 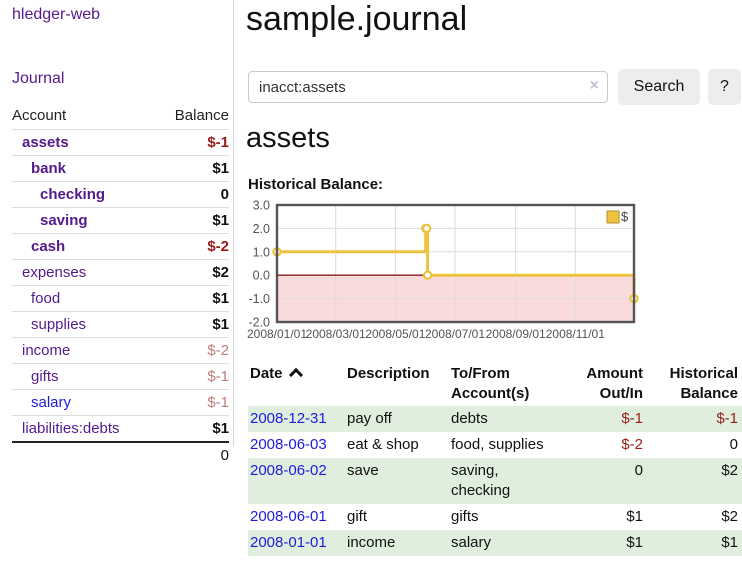 What do you see at coordinates (288, 444) in the screenshot?
I see `transaction-date-link: 2008-06-03` at bounding box center [288, 444].